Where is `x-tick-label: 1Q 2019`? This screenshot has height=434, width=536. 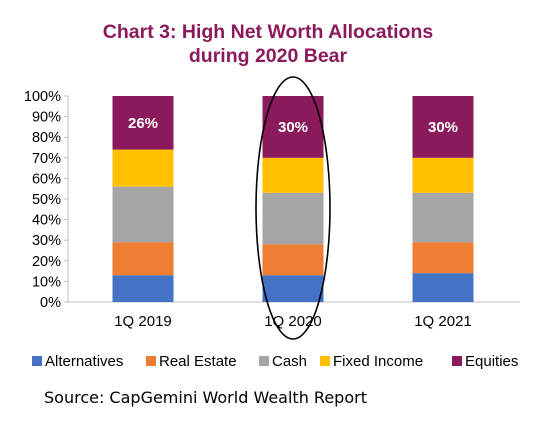
x-tick-label: 1Q 2019 is located at coordinates (143, 321).